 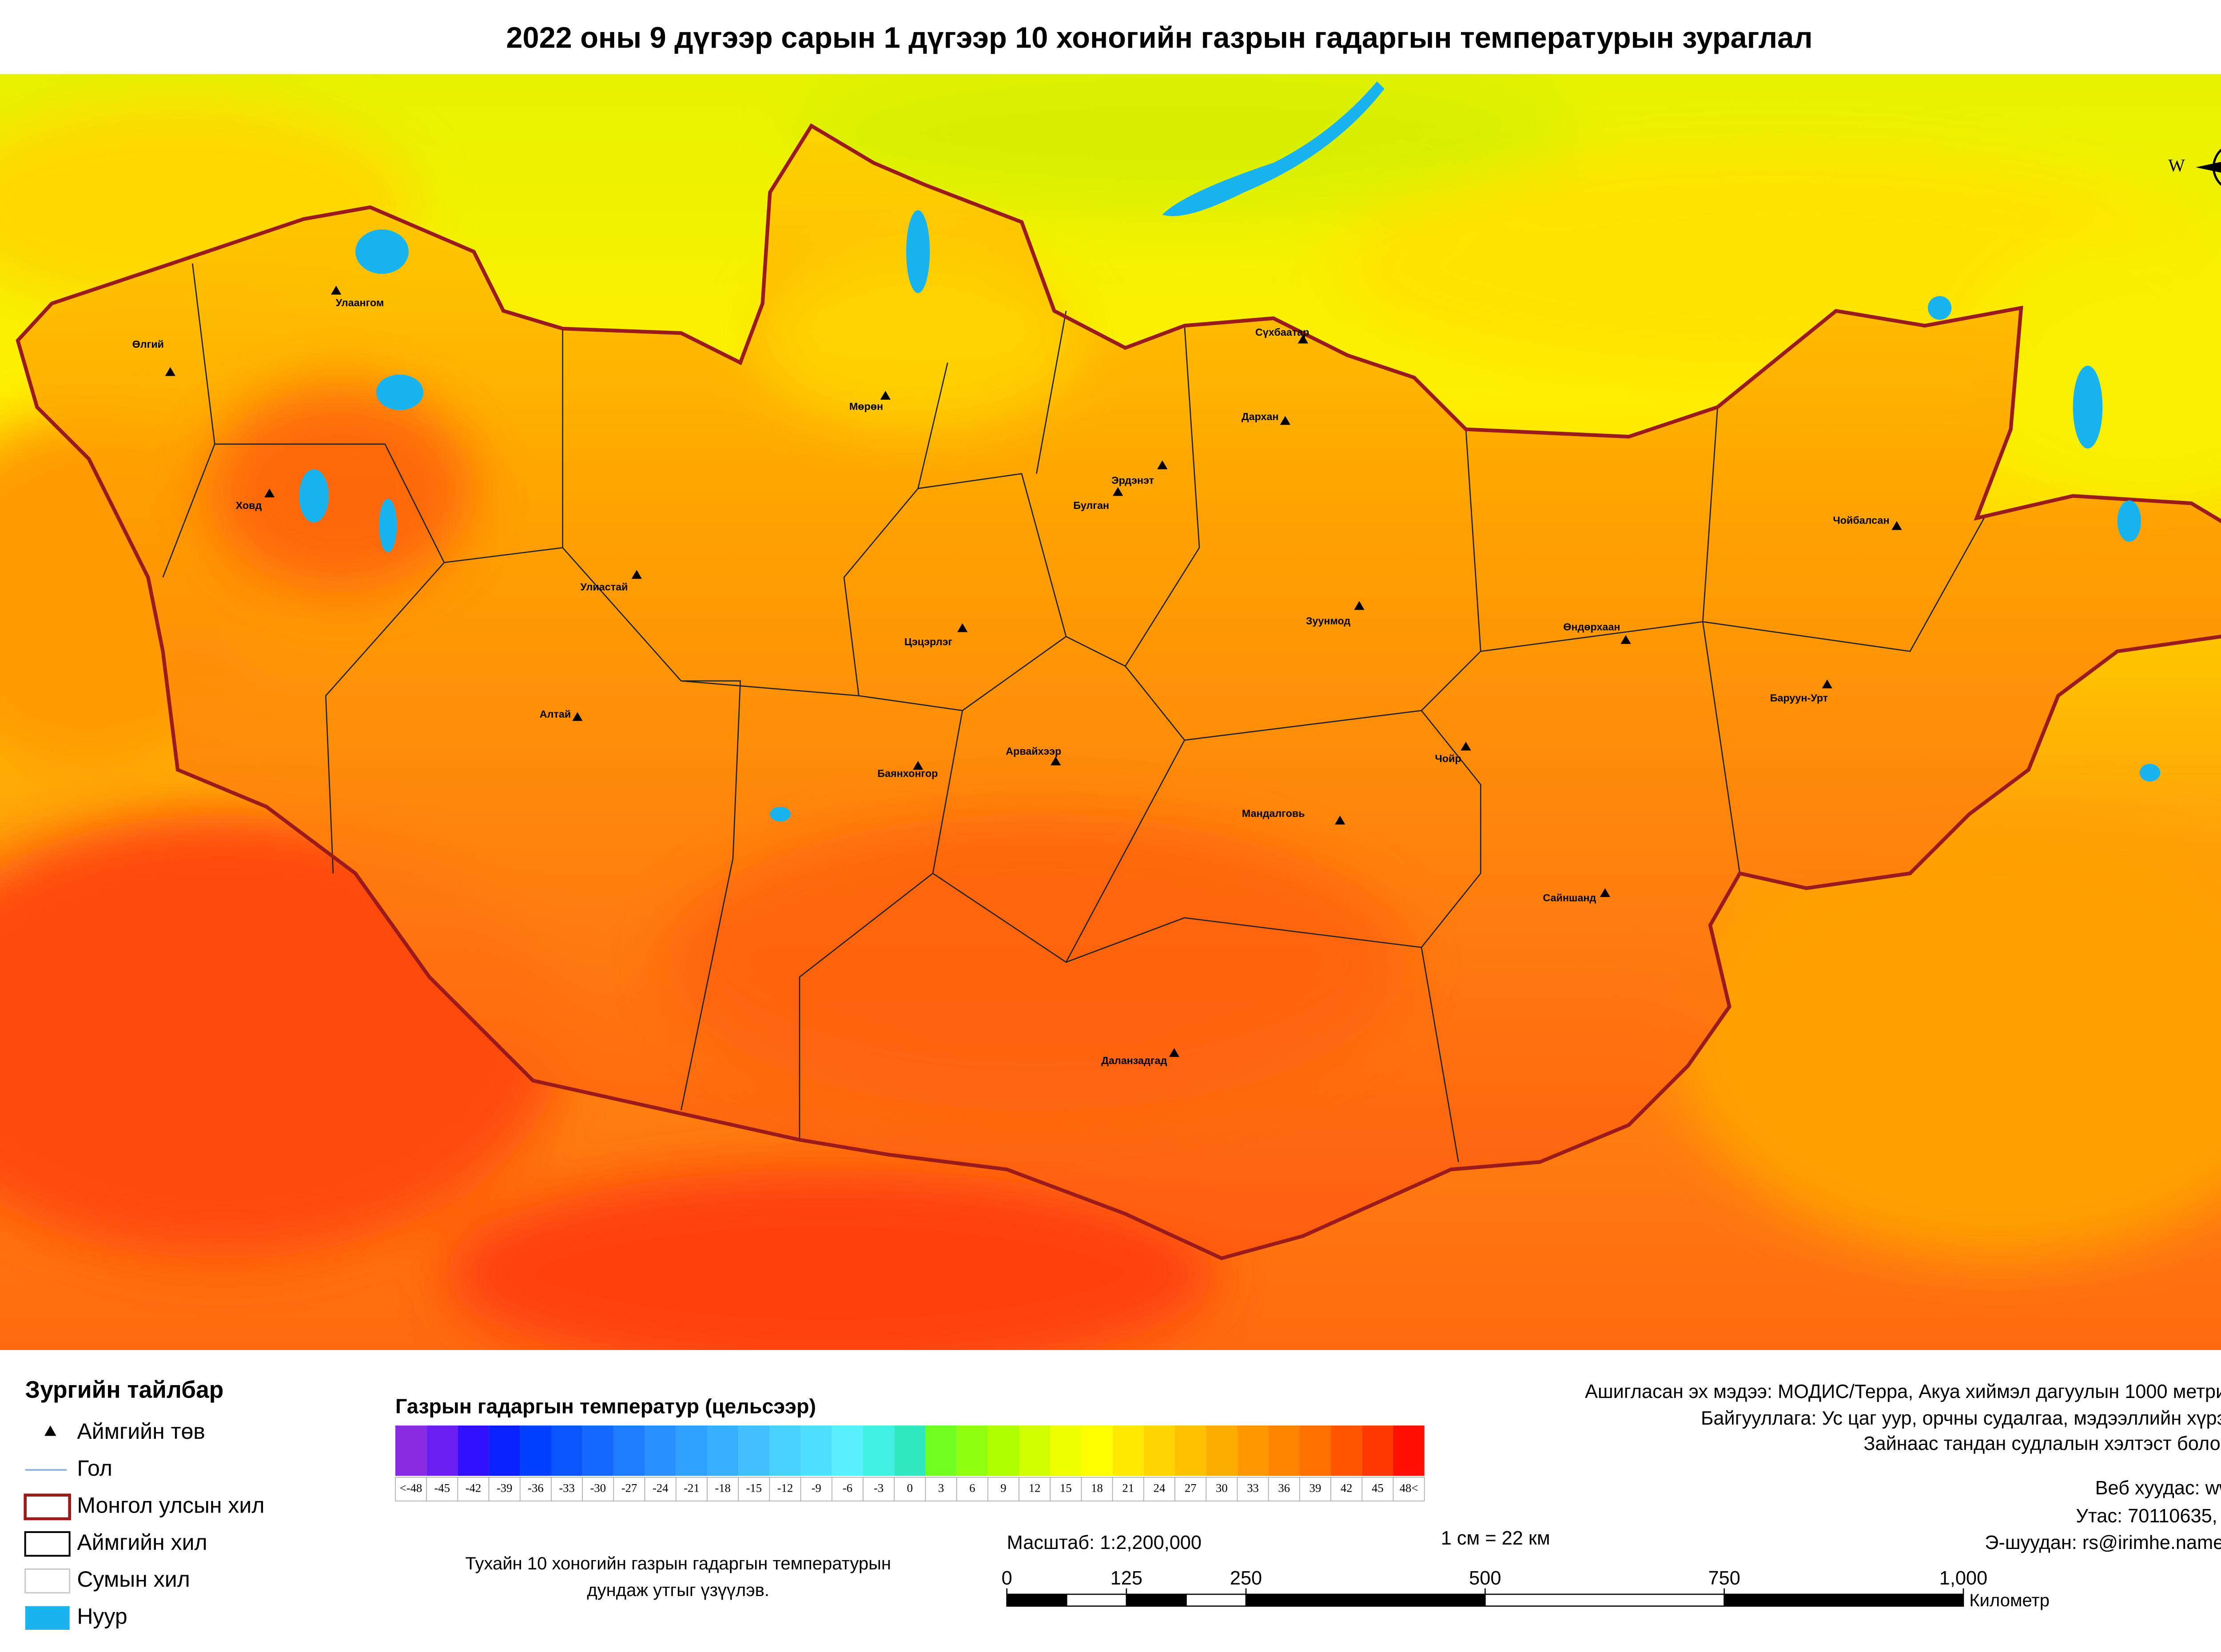 What do you see at coordinates (2194, 167) in the screenshot?
I see `compass: N E S W` at bounding box center [2194, 167].